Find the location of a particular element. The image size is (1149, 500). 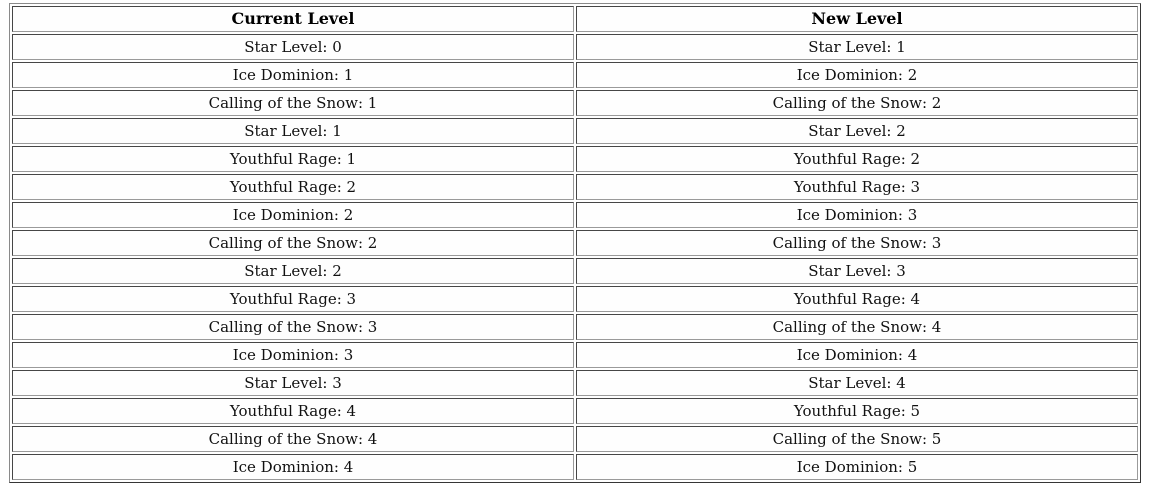

table-cell: Ice Dominion: 1 is located at coordinates (293, 75).